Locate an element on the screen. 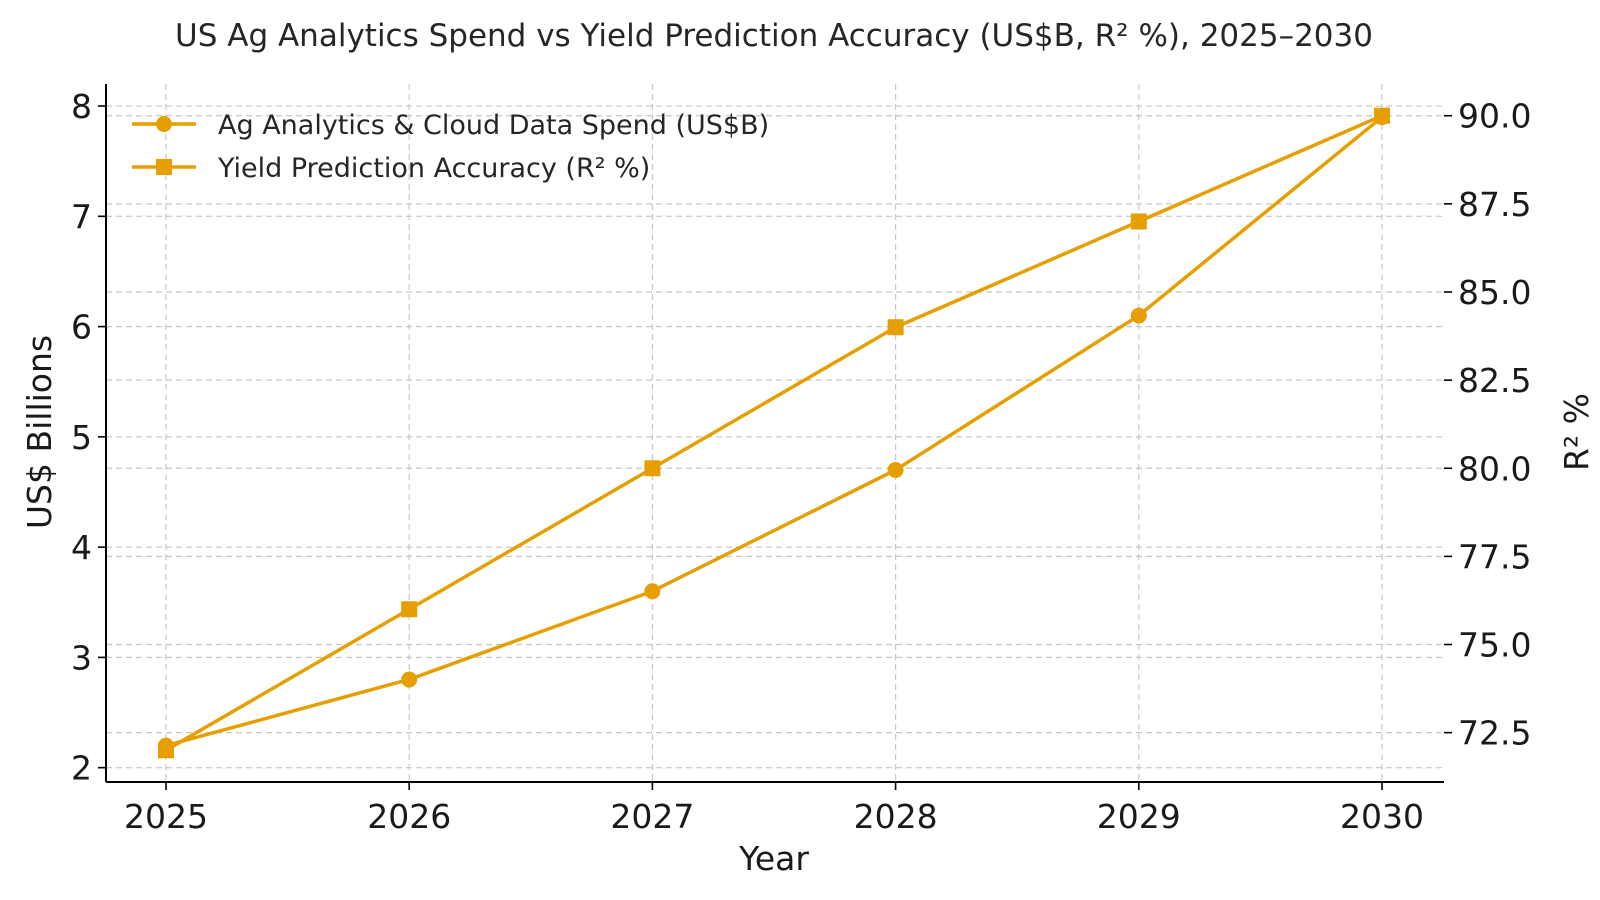 The width and height of the screenshot is (1600, 900). legend-label: Ag Analytics & Cloud Data Spend (US$B) is located at coordinates (493, 125).